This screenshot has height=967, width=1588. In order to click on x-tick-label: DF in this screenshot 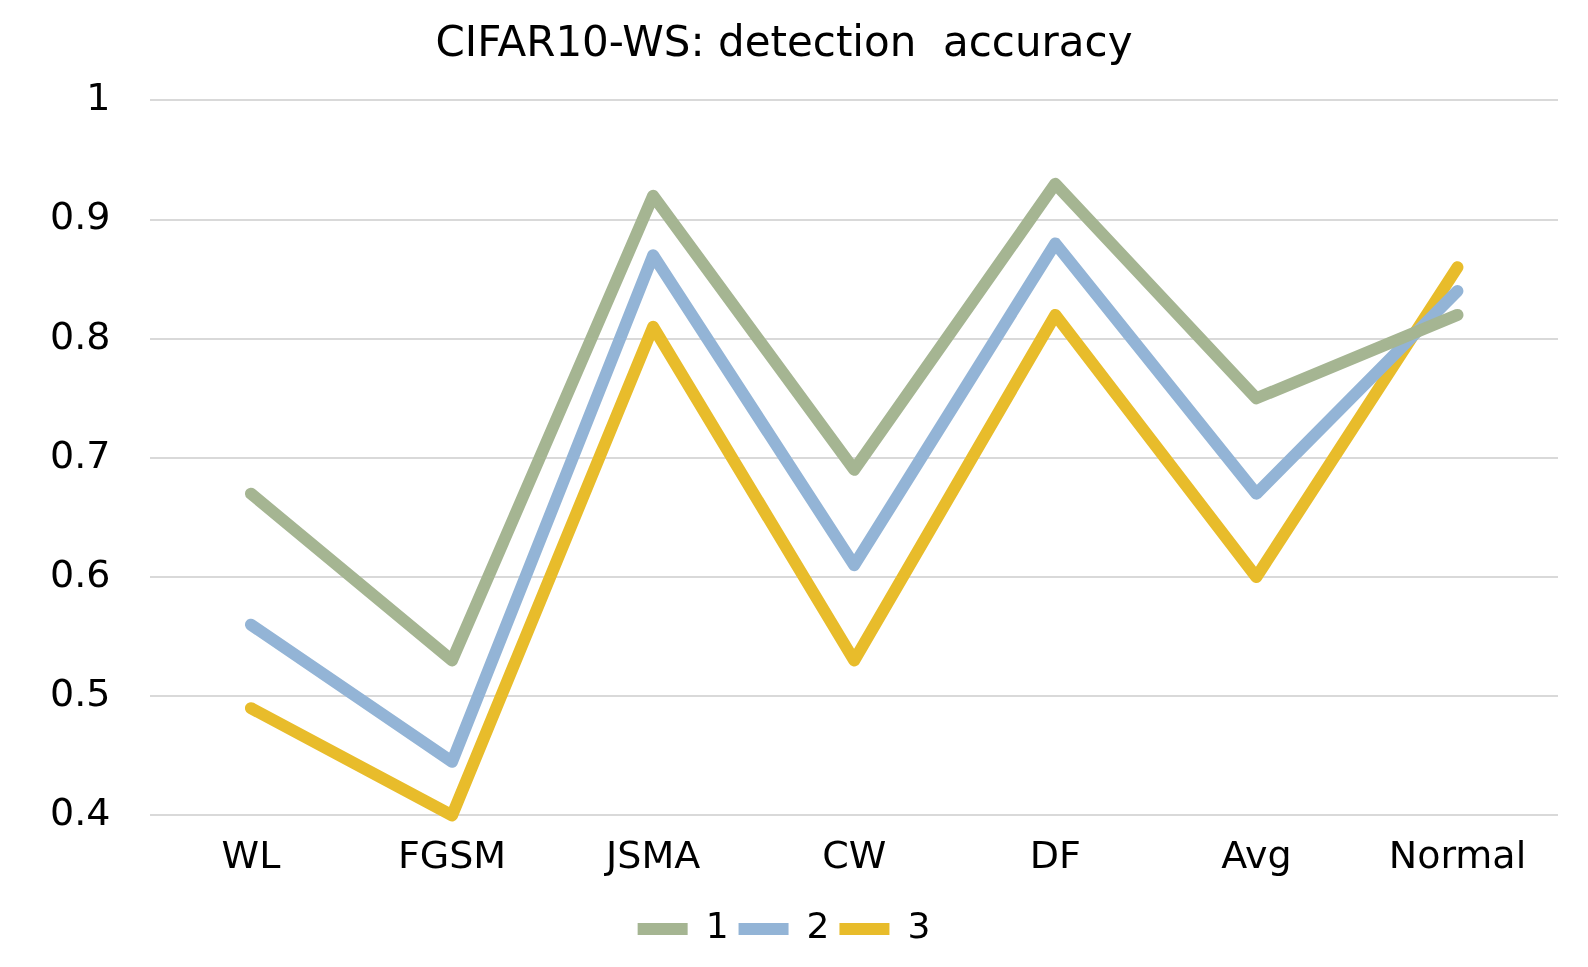, I will do `click(1055, 855)`.